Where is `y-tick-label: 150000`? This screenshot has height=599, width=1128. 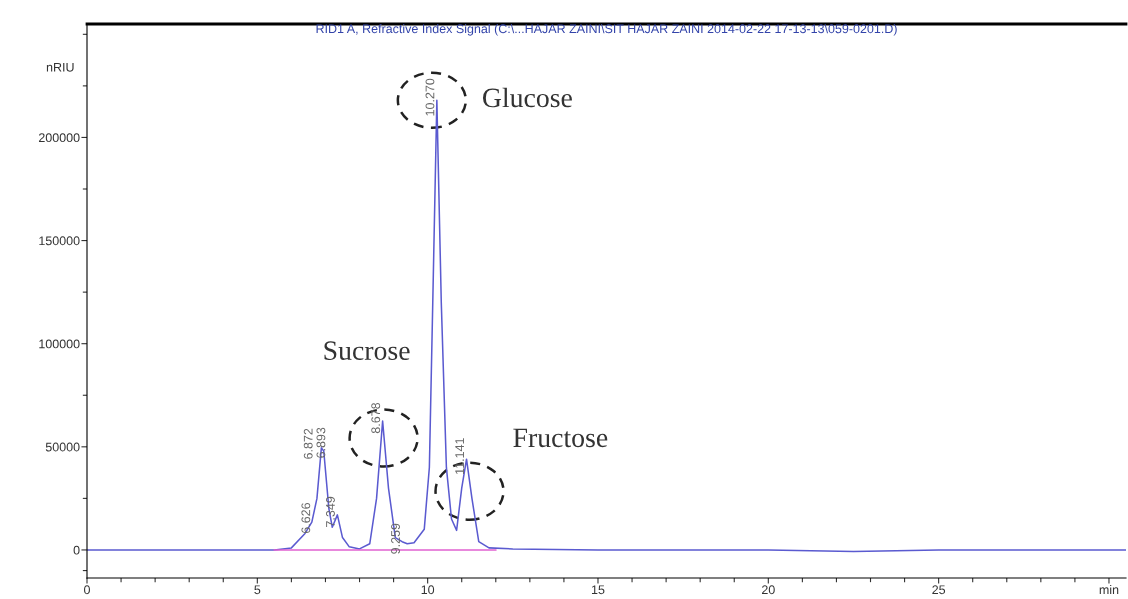
y-tick-label: 150000 is located at coordinates (59, 241).